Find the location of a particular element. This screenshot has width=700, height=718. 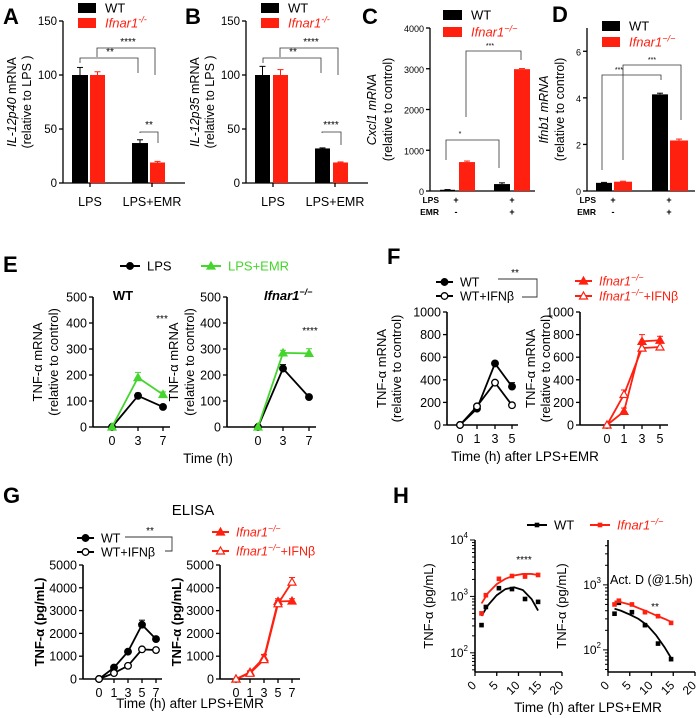

y-axis-title-italic: IL-12p40 is located at coordinates (12, 121).